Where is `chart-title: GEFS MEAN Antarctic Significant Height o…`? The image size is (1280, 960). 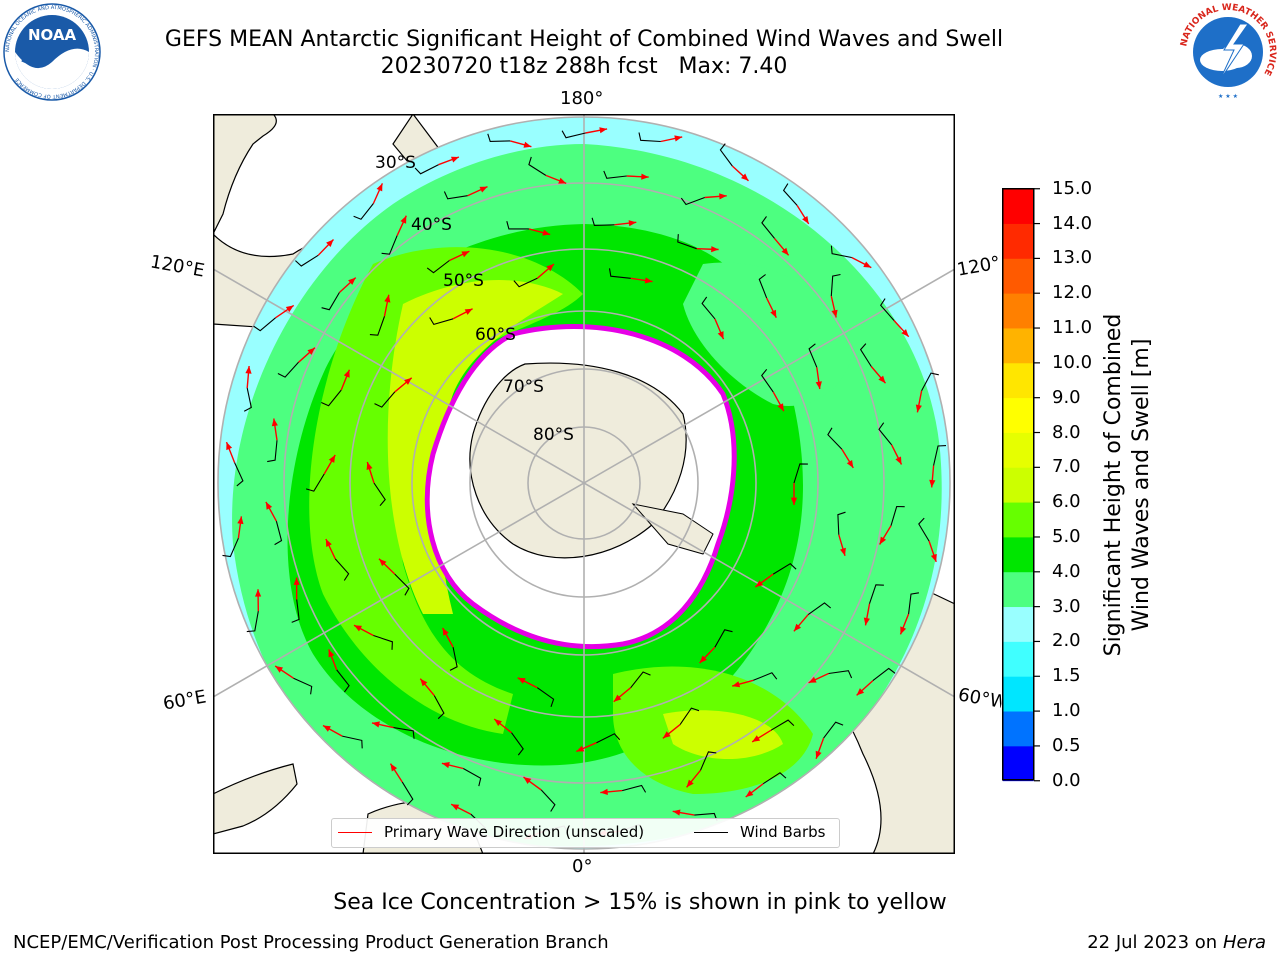 chart-title: GEFS MEAN Antarctic Significant Height o… is located at coordinates (584, 39).